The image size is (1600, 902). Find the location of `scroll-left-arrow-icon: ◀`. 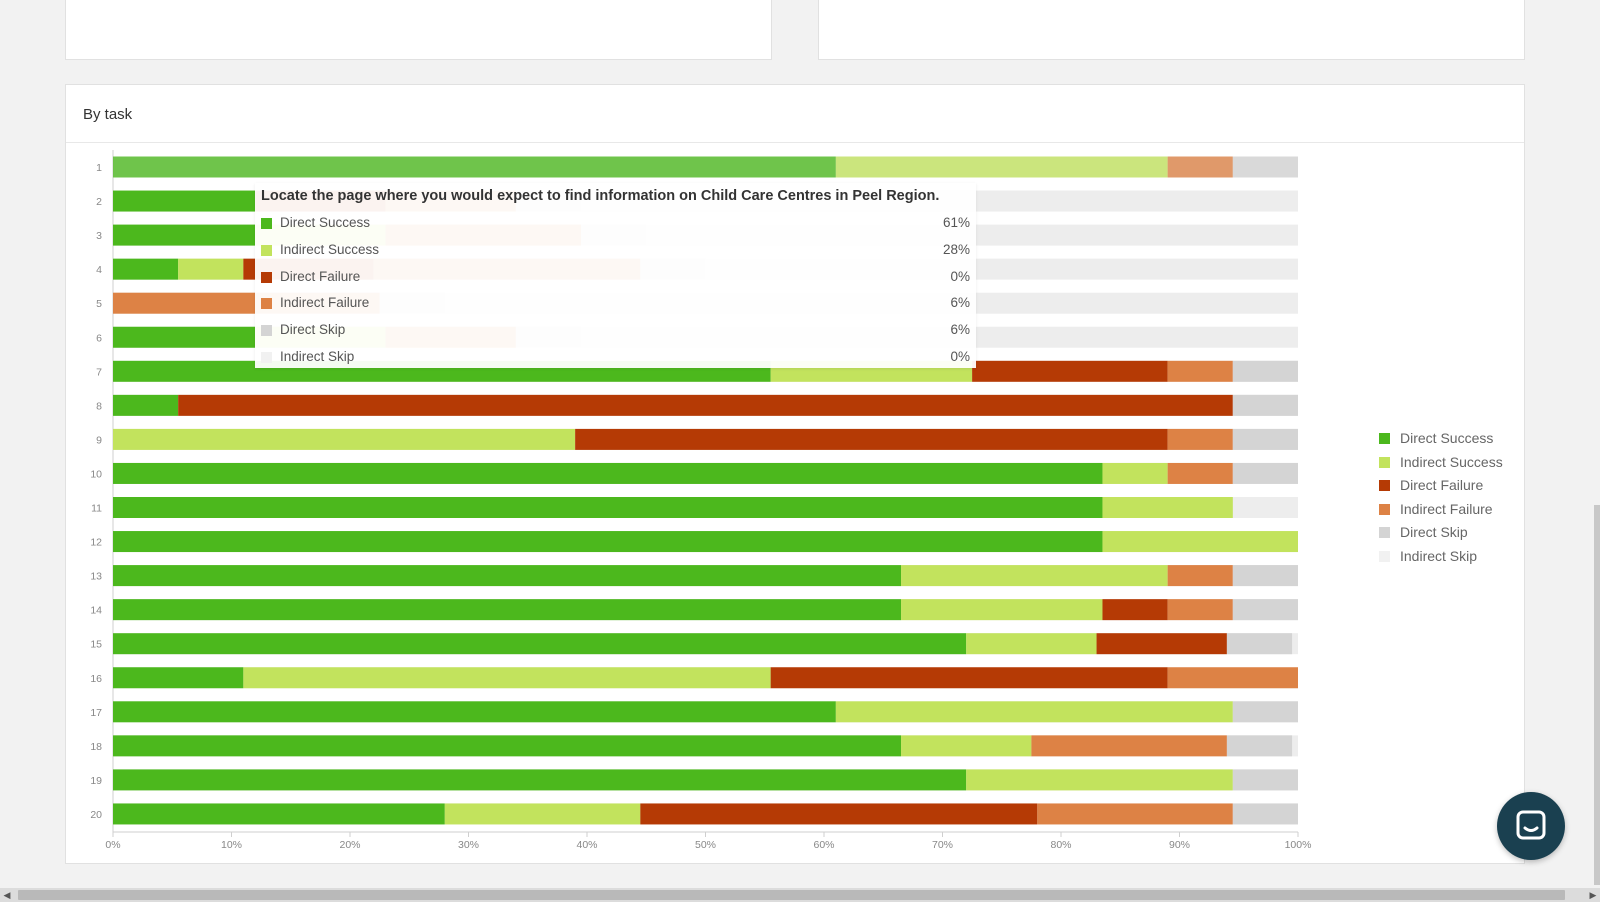

scroll-left-arrow-icon: ◀ is located at coordinates (7, 895).